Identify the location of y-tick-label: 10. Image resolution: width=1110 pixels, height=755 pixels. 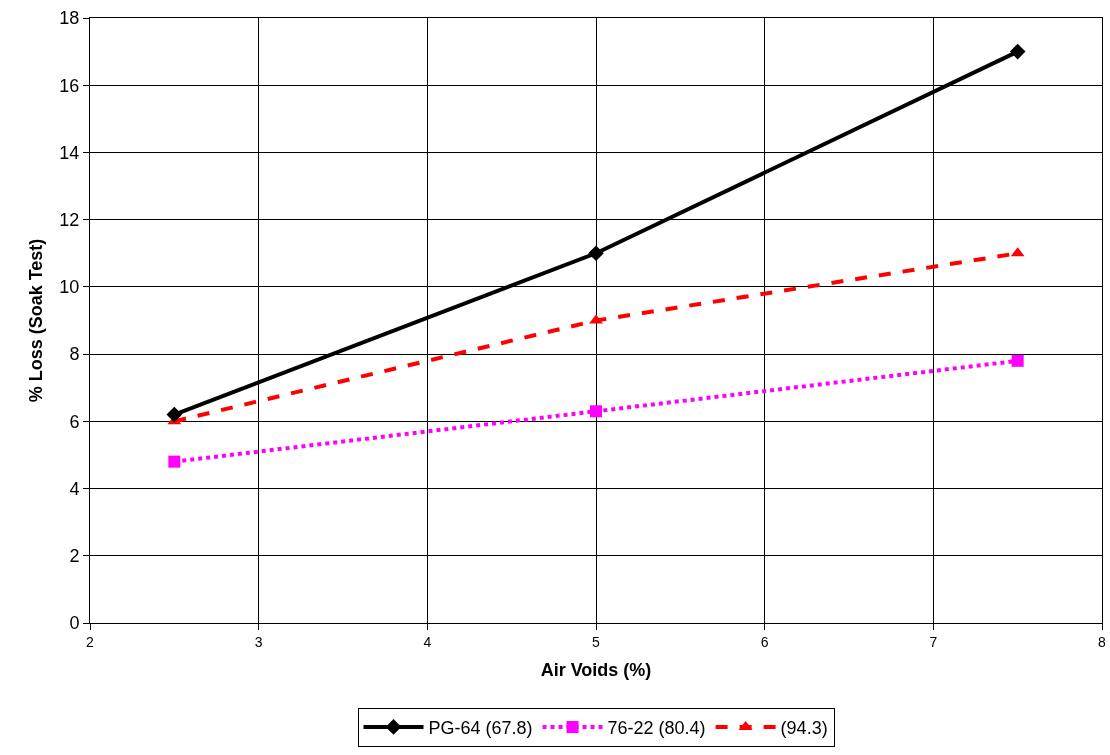
(69, 287).